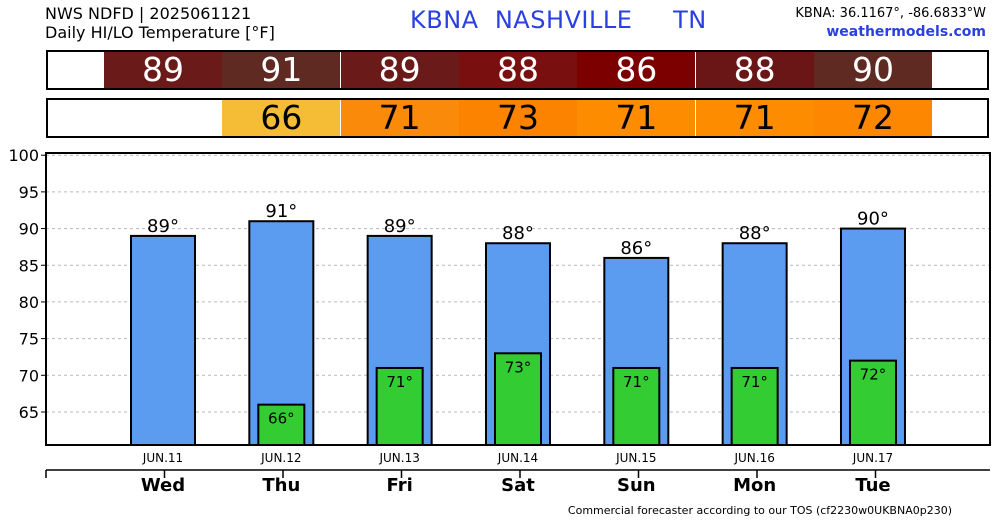  What do you see at coordinates (148, 13) in the screenshot?
I see `product-run-label: NWS NDFD | 2025061121` at bounding box center [148, 13].